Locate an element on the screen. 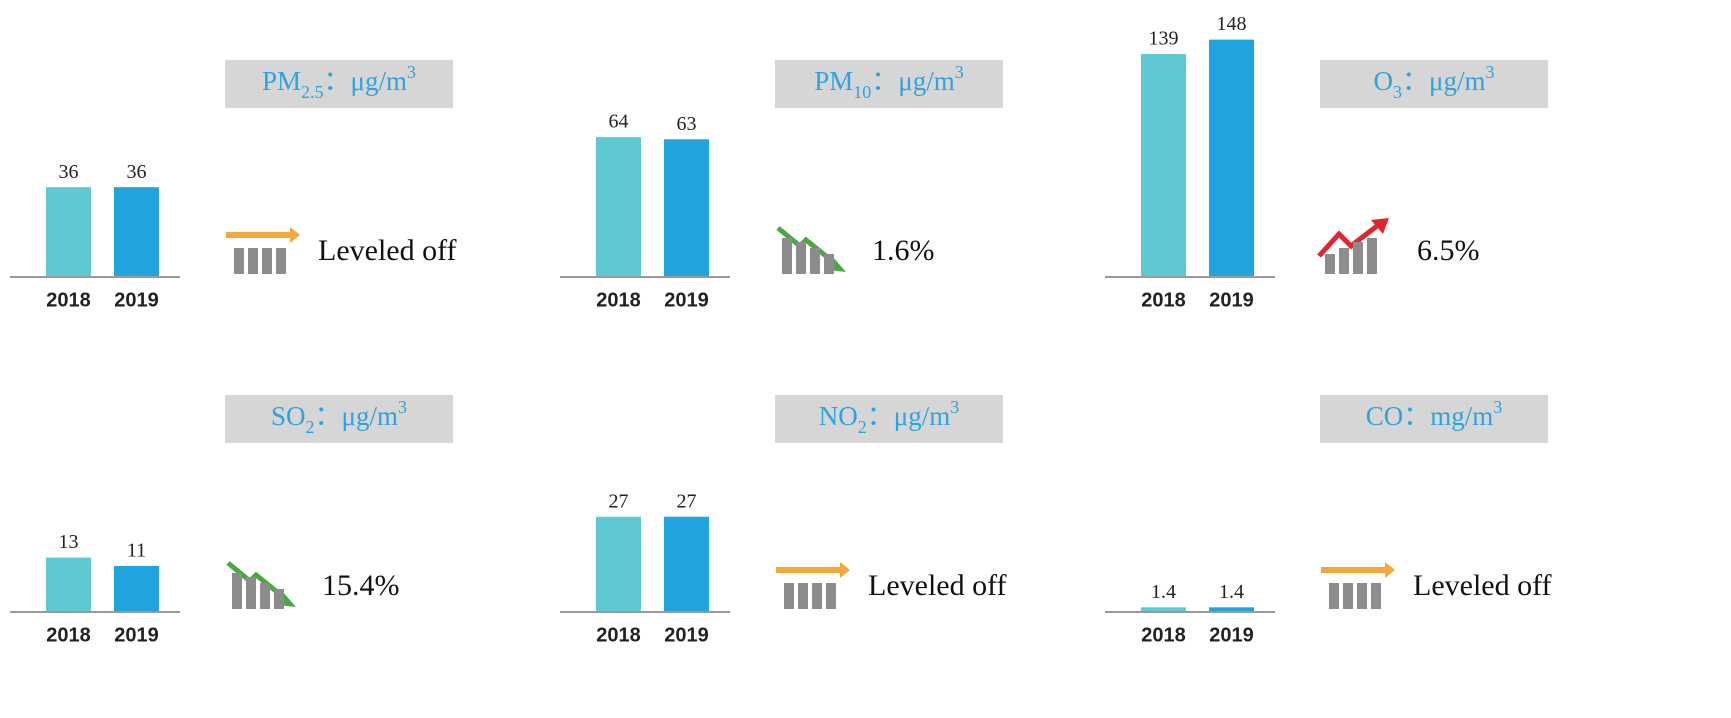  pollutant-sub: 3 is located at coordinates (1397, 92).